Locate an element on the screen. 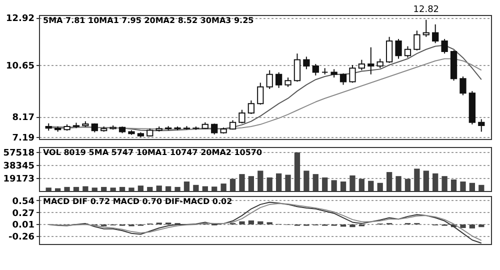  y-tick-label: 10.65 is located at coordinates (20, 67).